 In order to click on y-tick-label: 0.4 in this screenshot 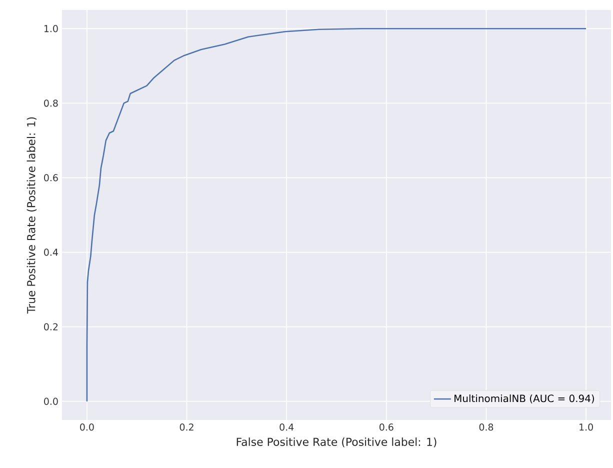, I will do `click(51, 252)`.